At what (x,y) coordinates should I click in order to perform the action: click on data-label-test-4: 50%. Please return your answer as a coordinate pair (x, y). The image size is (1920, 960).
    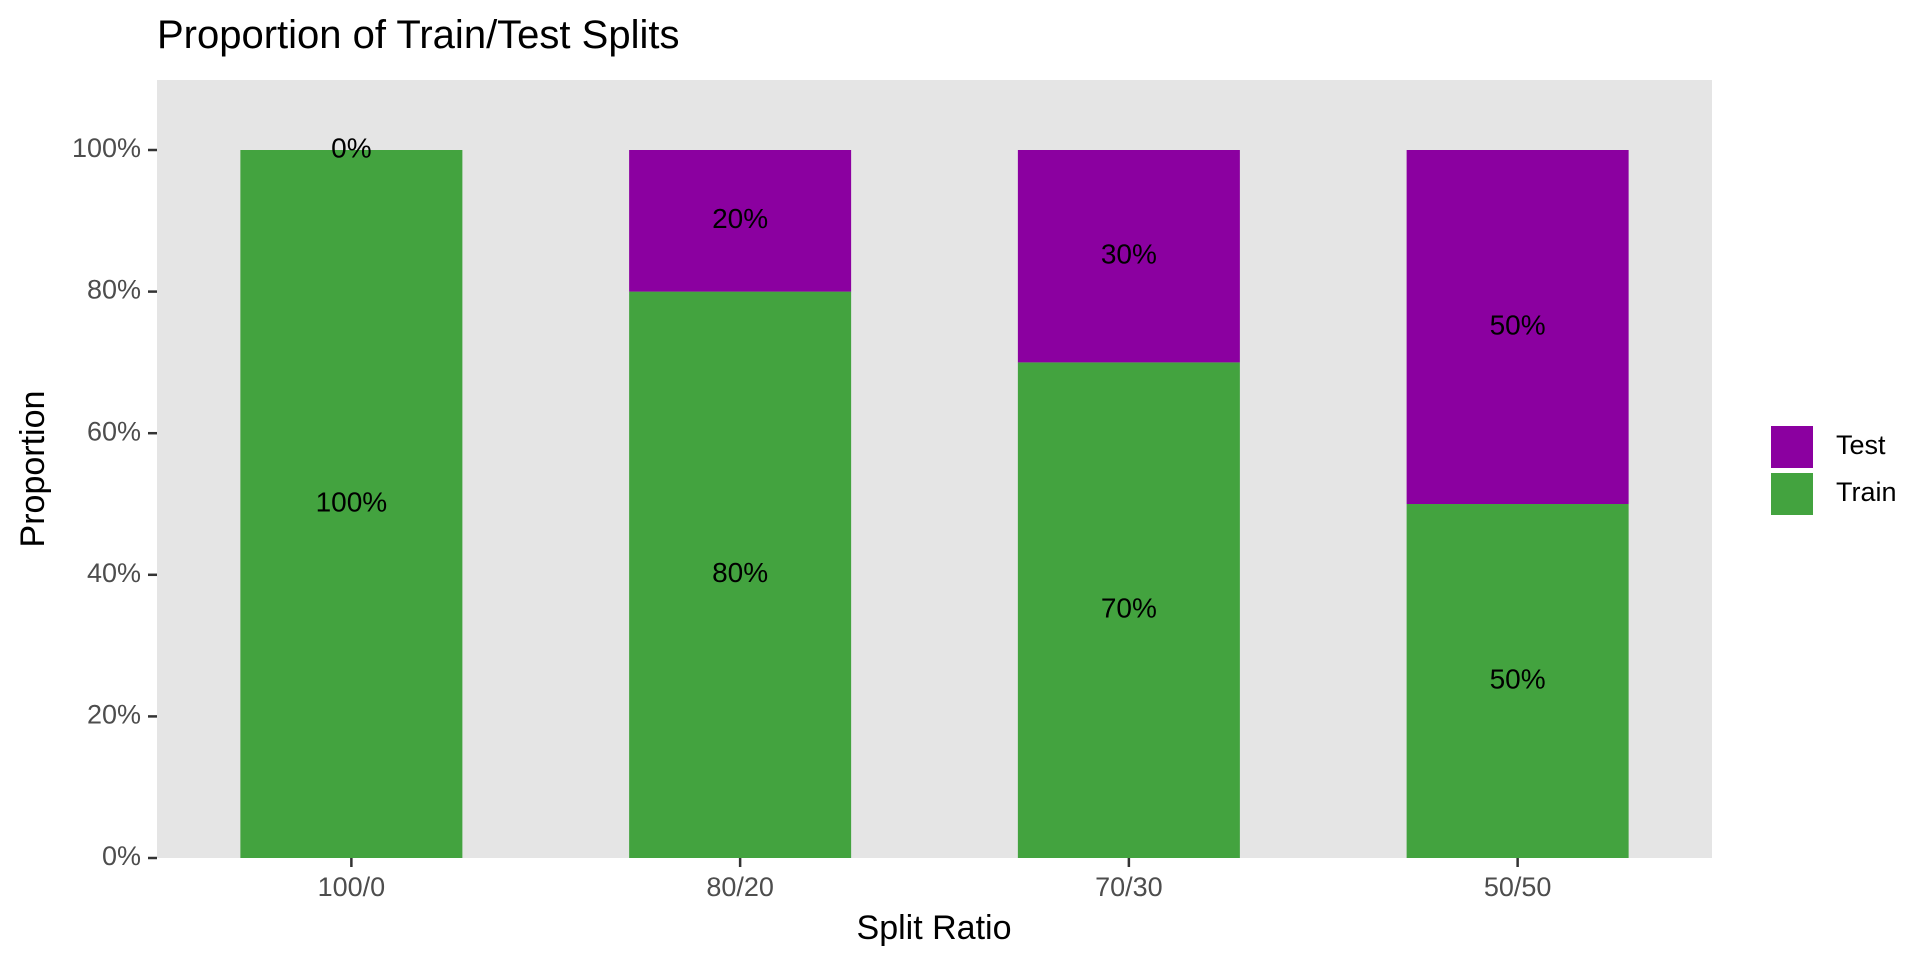
    Looking at the image, I should click on (1518, 324).